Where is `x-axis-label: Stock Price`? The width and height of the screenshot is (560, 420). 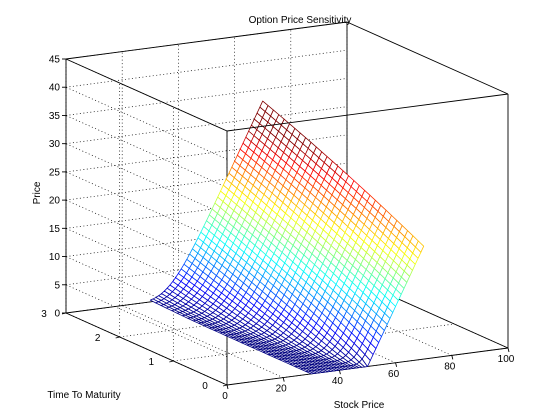
x-axis-label: Stock Price is located at coordinates (359, 405).